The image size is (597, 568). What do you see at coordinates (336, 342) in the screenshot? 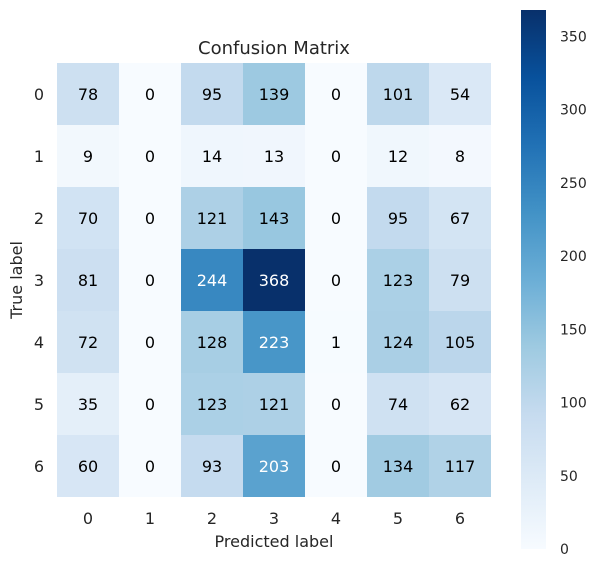
I see `heatmap-cell-r4-c4` at bounding box center [336, 342].